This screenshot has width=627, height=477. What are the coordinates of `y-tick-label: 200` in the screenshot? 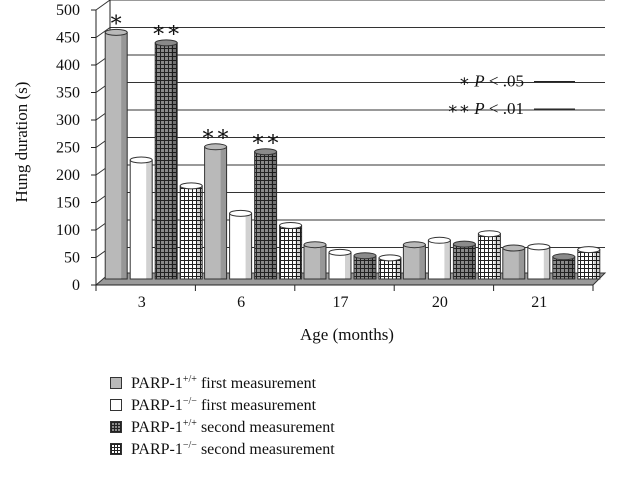 It's located at (68, 175).